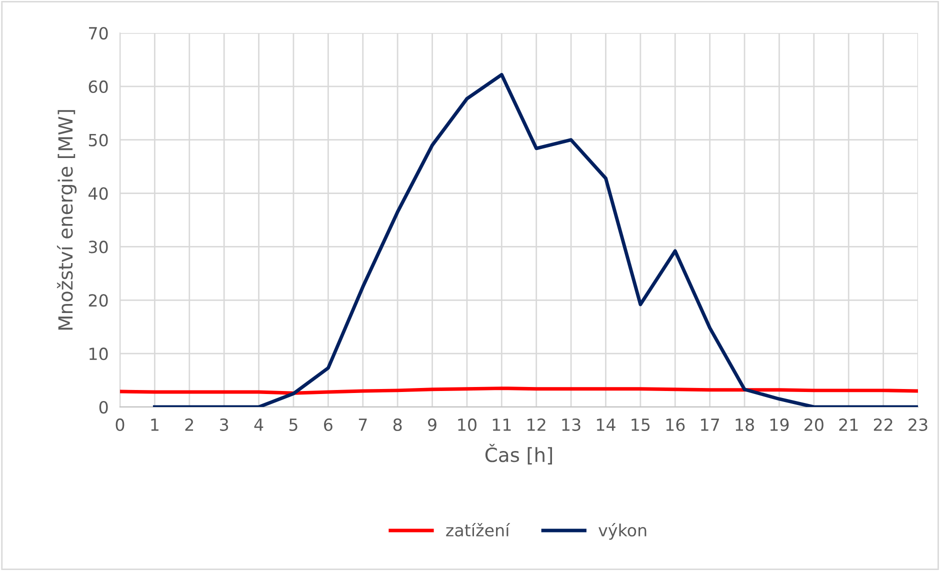 The width and height of the screenshot is (942, 571). Describe the element at coordinates (66, 220) in the screenshot. I see `y-axis-title: Množství energie [MW]` at that location.